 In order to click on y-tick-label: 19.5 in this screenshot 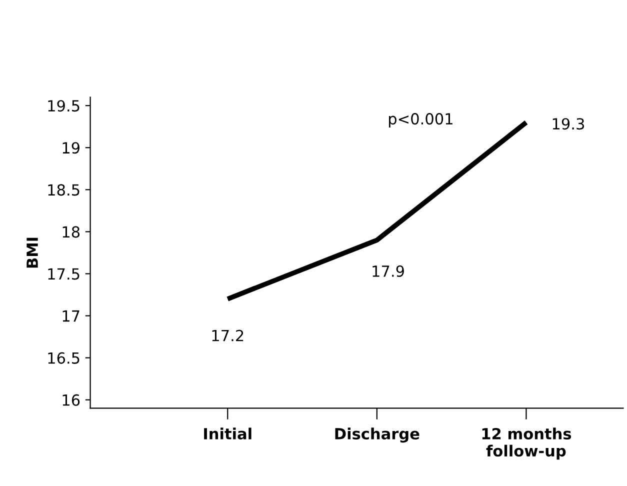, I will do `click(64, 106)`.